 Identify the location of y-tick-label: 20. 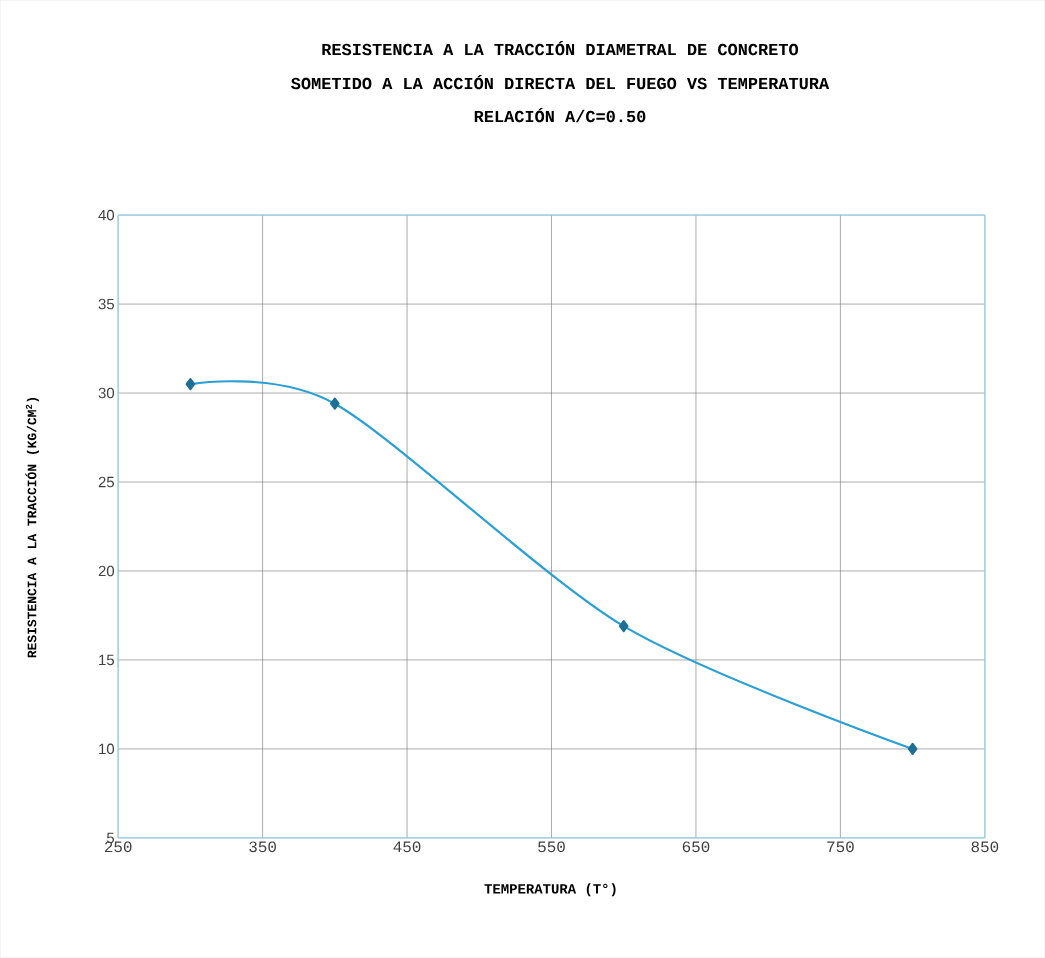
(106, 571).